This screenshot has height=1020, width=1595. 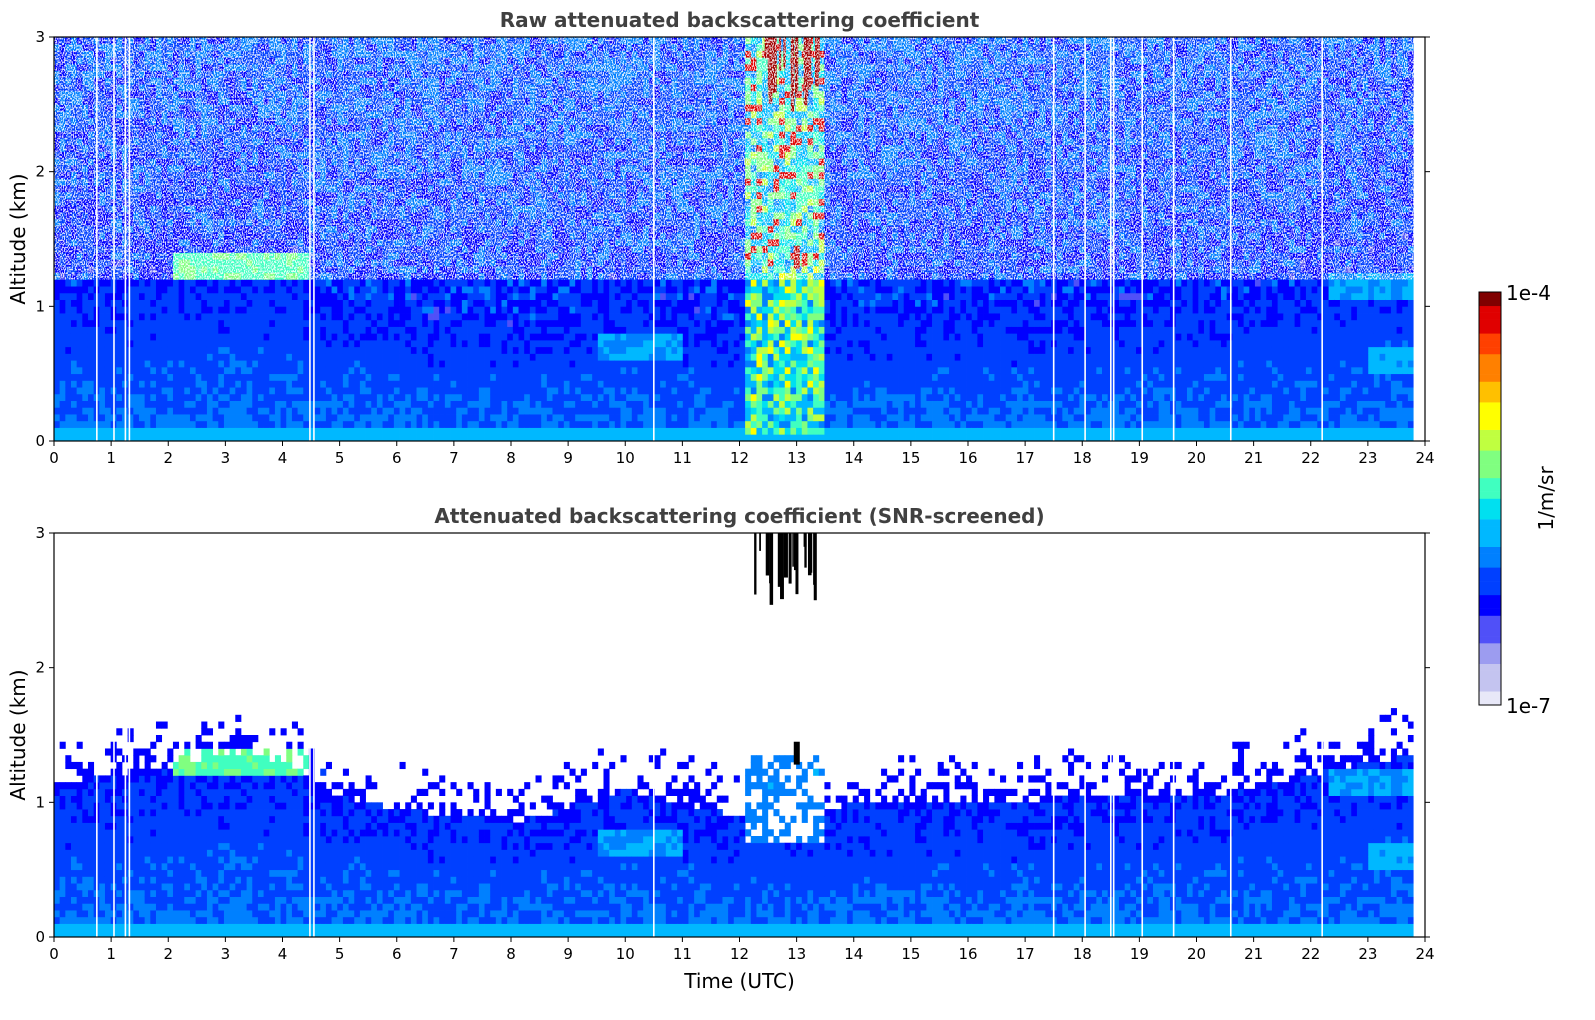 I want to click on colorbar-unit-label: 1/m/sr, so click(x=1546, y=498).